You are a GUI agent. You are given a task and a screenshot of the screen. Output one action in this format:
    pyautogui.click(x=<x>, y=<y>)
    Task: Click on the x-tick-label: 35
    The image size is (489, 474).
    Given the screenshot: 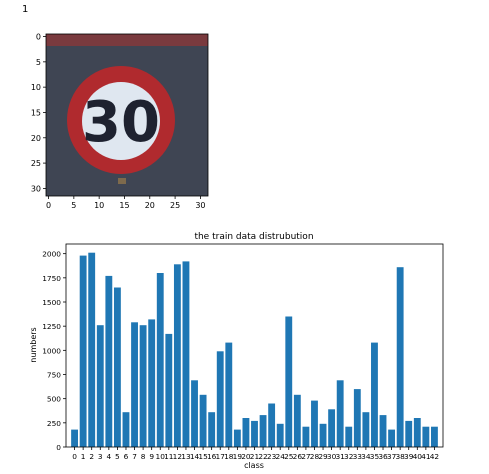 What is the action you would take?
    pyautogui.click(x=375, y=456)
    